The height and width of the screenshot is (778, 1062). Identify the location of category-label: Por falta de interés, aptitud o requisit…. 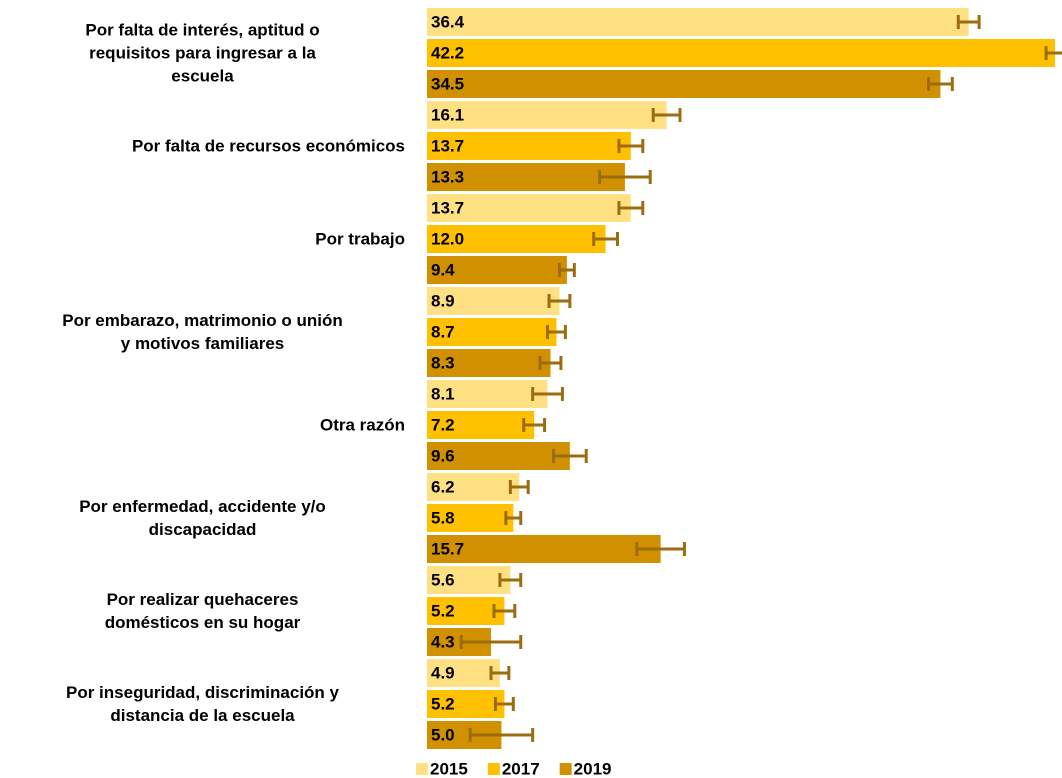
(202, 53).